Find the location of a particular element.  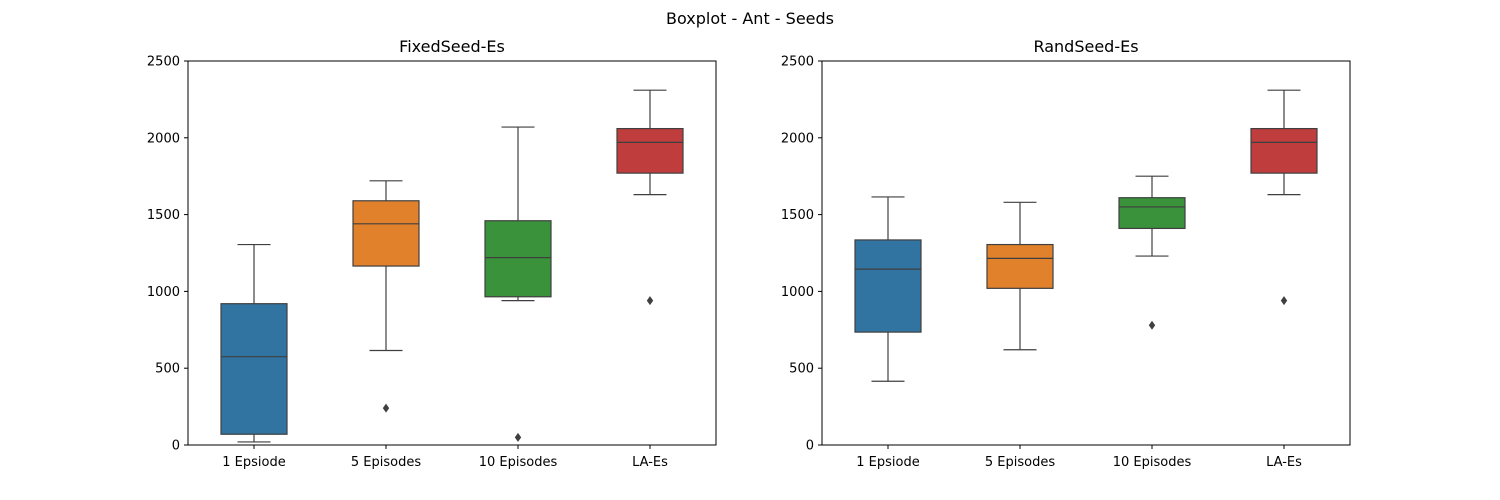

randseed-ytick-label: 2000 is located at coordinates (797, 138).